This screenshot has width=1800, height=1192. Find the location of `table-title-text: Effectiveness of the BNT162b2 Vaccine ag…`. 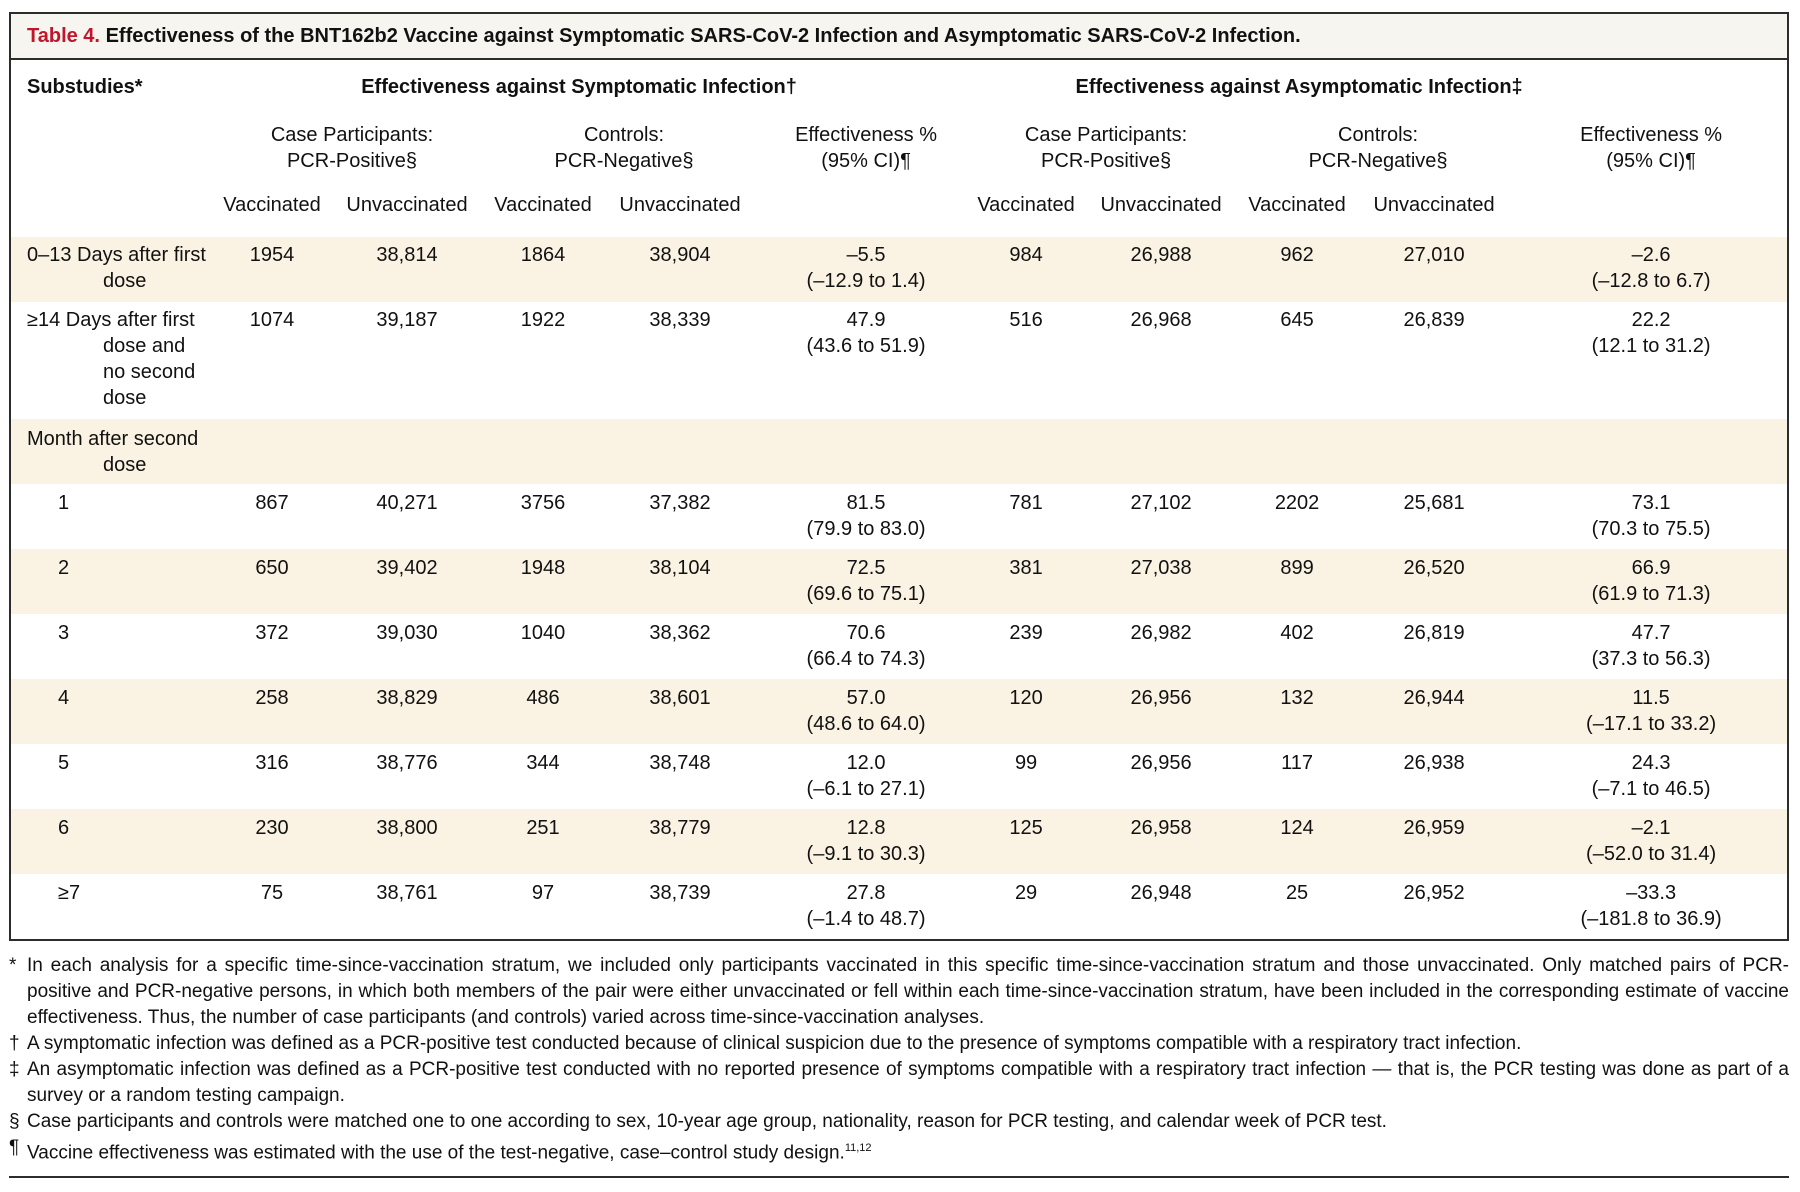

table-title-text: Effectiveness of the BNT162b2 Vaccine ag… is located at coordinates (703, 36).